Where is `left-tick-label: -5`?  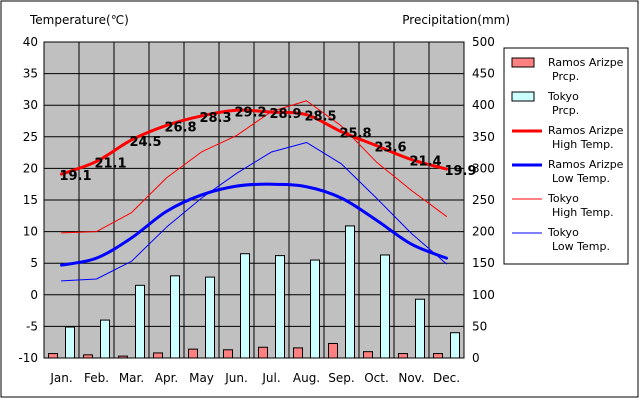
left-tick-label: -5 is located at coordinates (32, 326).